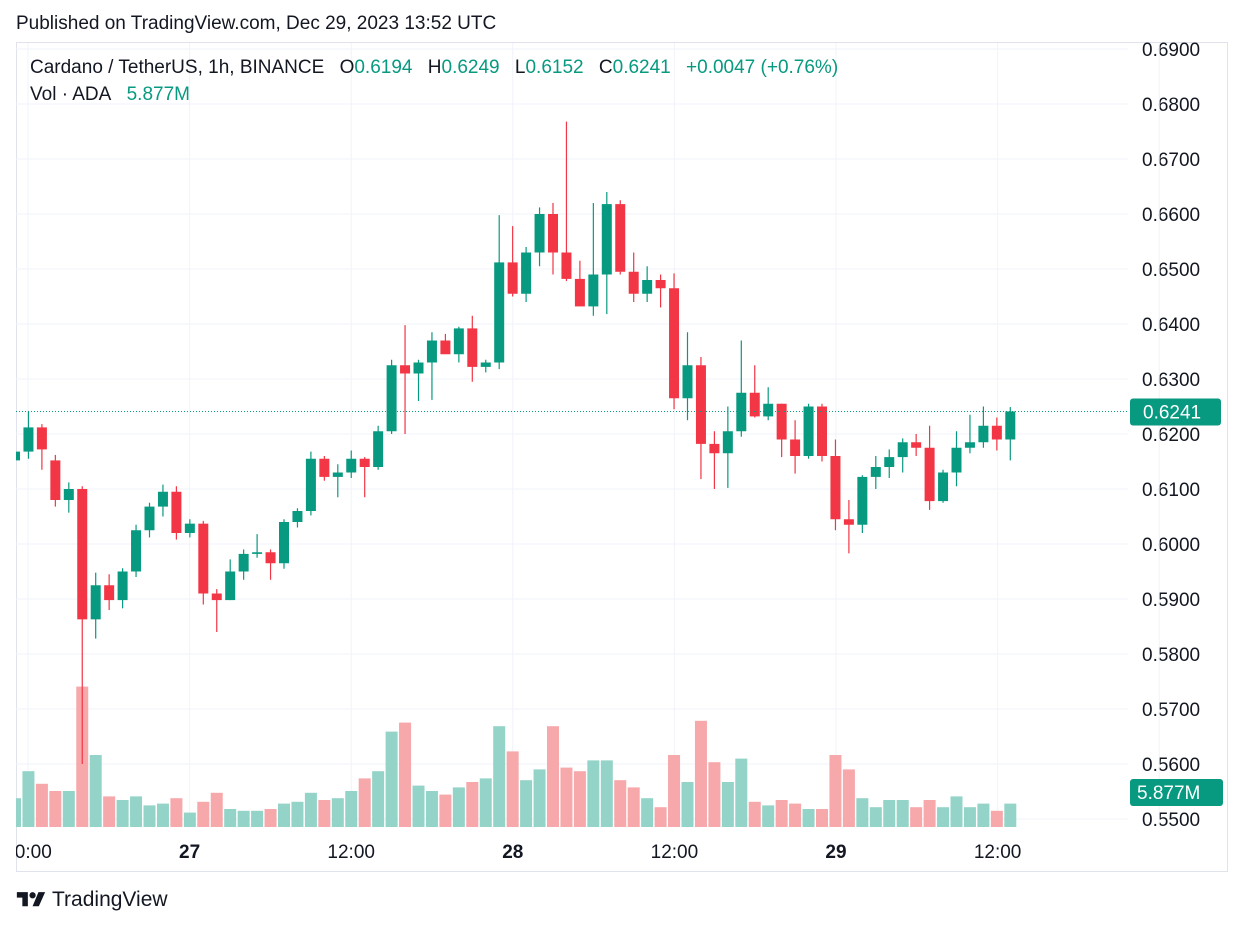  What do you see at coordinates (158, 94) in the screenshot?
I see `volume-value: 5.877M` at bounding box center [158, 94].